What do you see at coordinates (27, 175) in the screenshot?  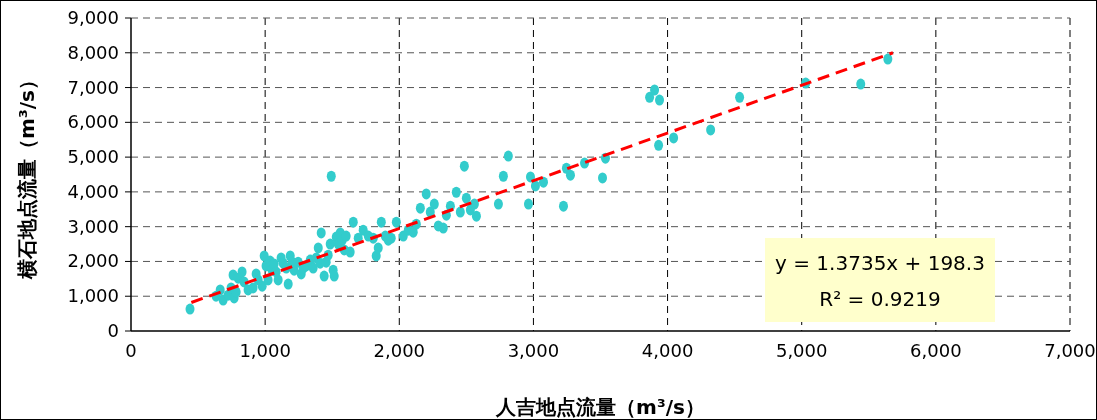 I see `y-axis-title: 横石地点流量（m³/s）` at bounding box center [27, 175].